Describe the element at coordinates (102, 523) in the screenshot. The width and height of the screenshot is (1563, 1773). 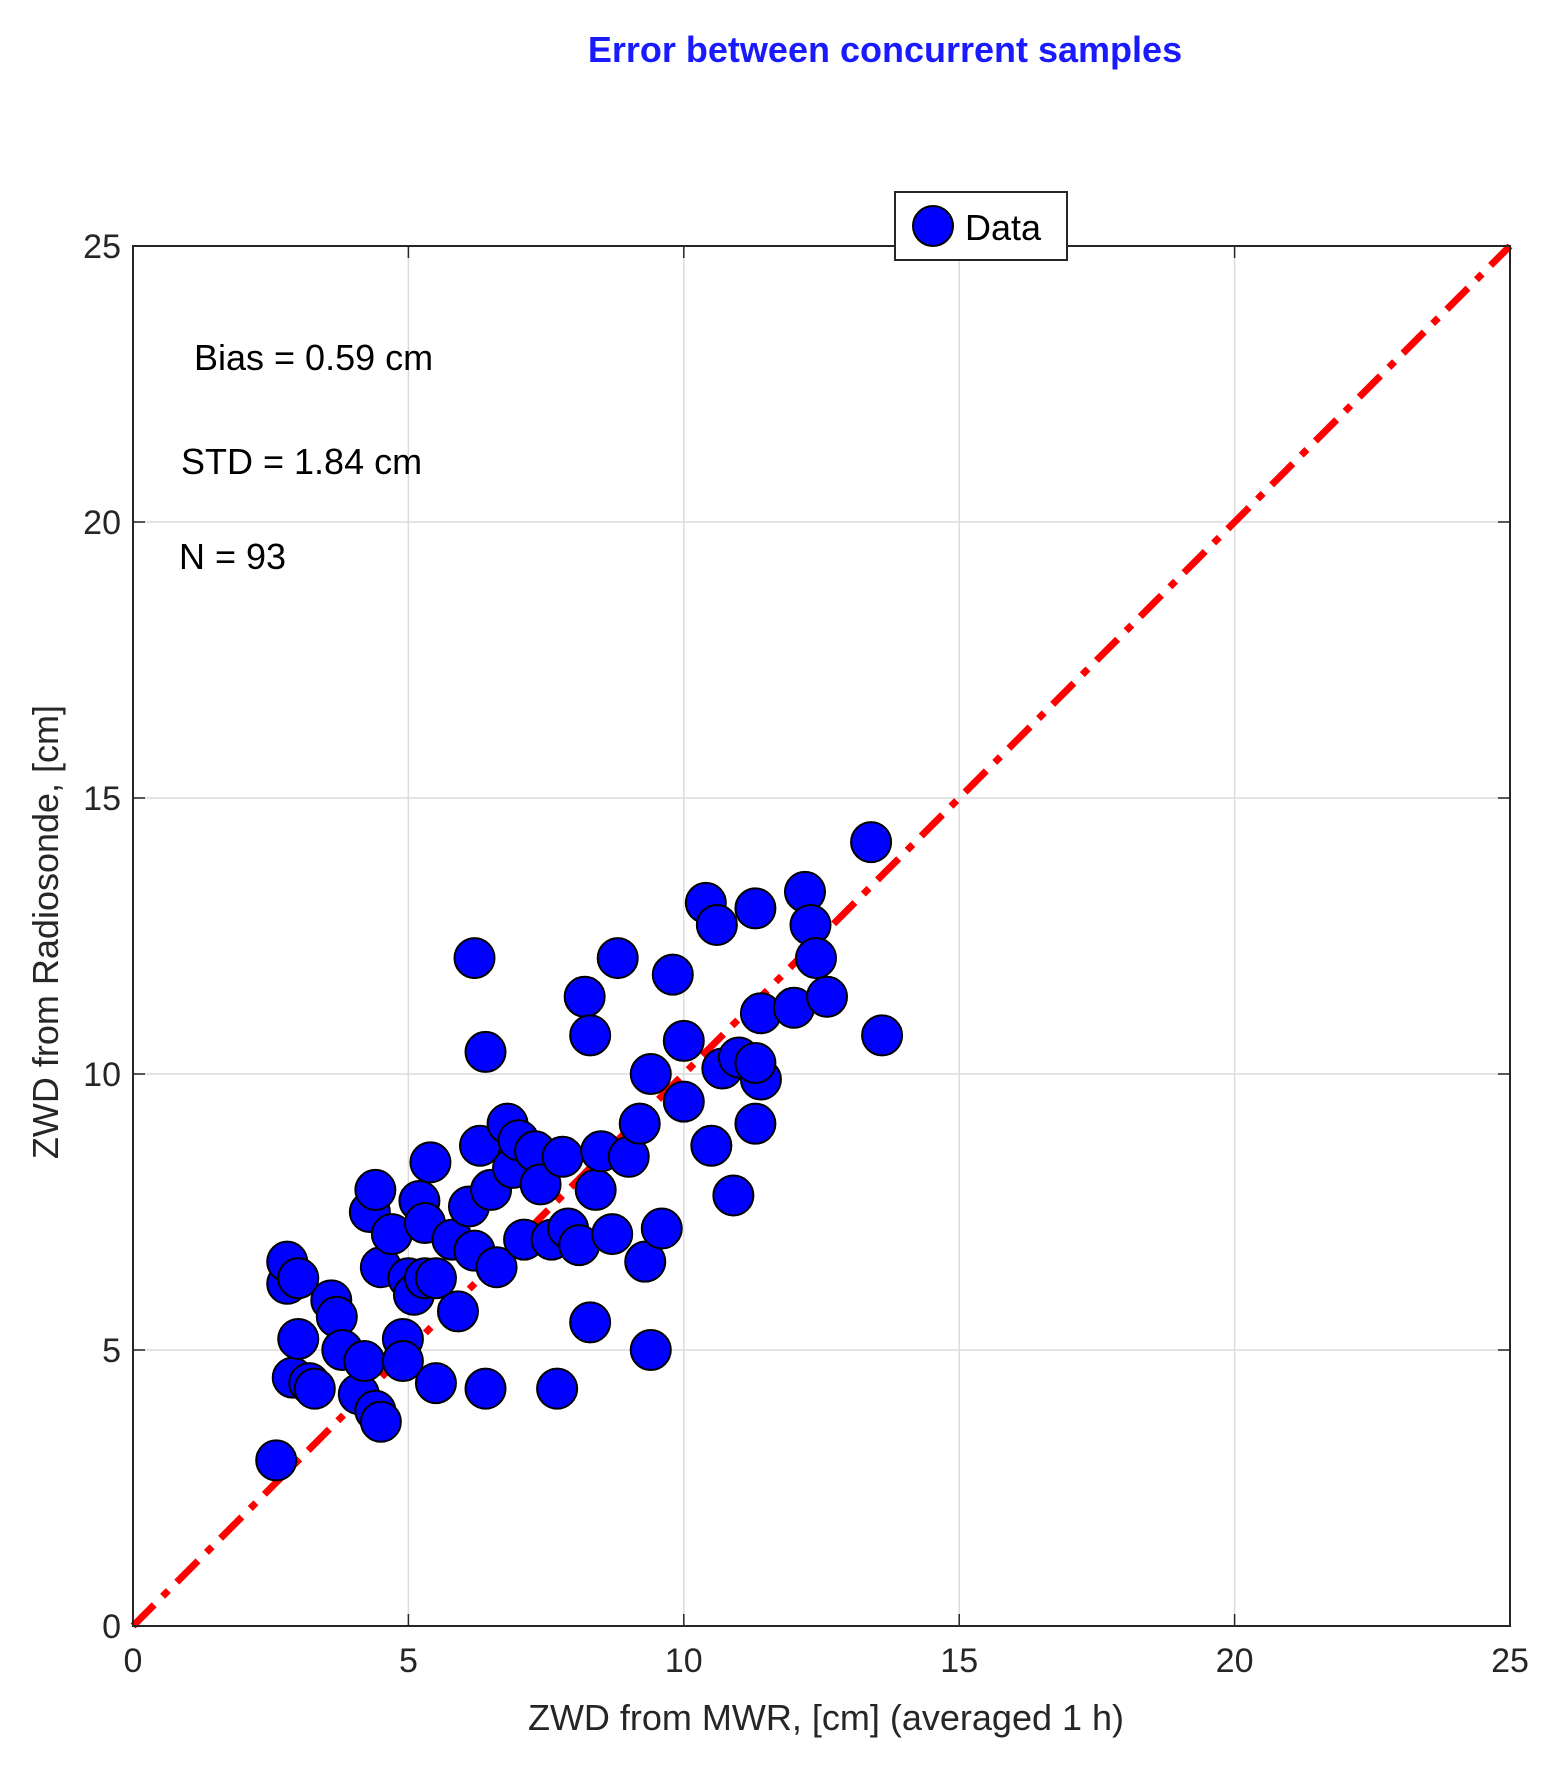
I see `y-tick-label: 20` at that location.